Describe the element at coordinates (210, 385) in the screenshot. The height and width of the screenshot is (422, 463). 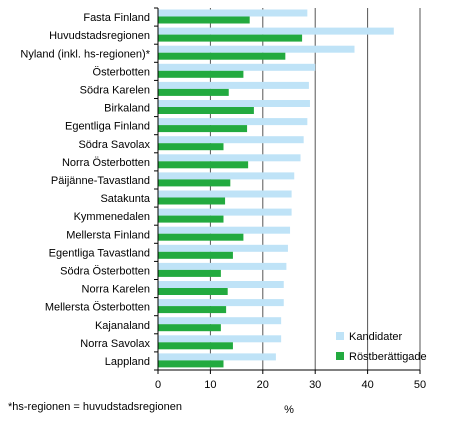
I see `x-tick-label: 10` at that location.